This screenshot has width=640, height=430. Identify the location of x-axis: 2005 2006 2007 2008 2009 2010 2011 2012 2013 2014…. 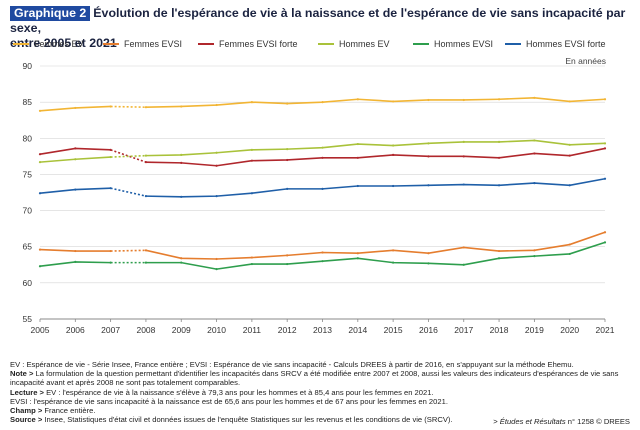
(323, 327).